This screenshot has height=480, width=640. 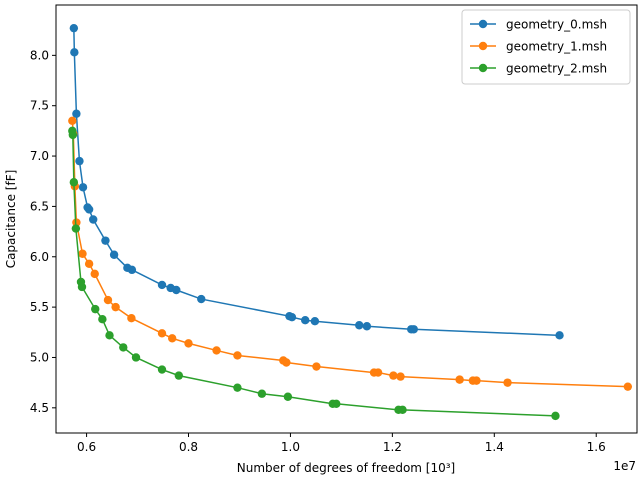 What do you see at coordinates (39, 206) in the screenshot?
I see `y-tick-label: 6.5` at bounding box center [39, 206].